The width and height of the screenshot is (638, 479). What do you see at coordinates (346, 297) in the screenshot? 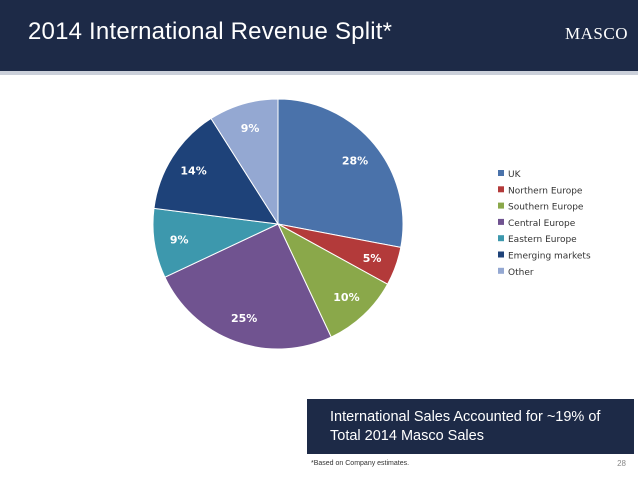
I see `pie-data-label: 10%` at bounding box center [346, 297].